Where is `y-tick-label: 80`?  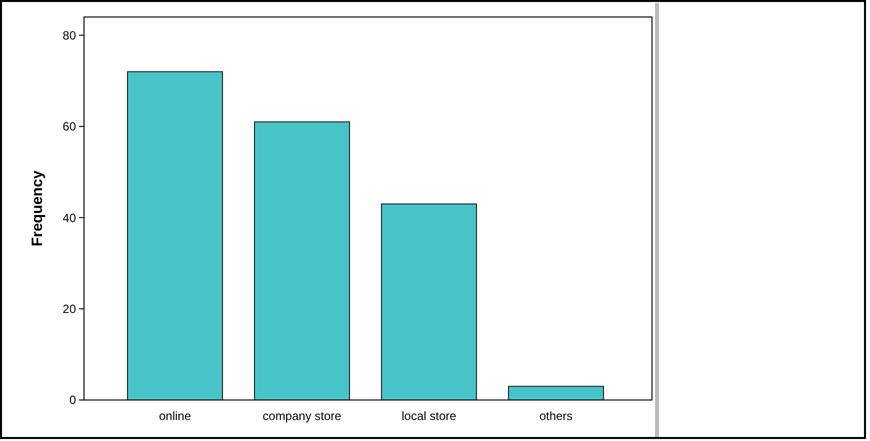 y-tick-label: 80 is located at coordinates (69, 35).